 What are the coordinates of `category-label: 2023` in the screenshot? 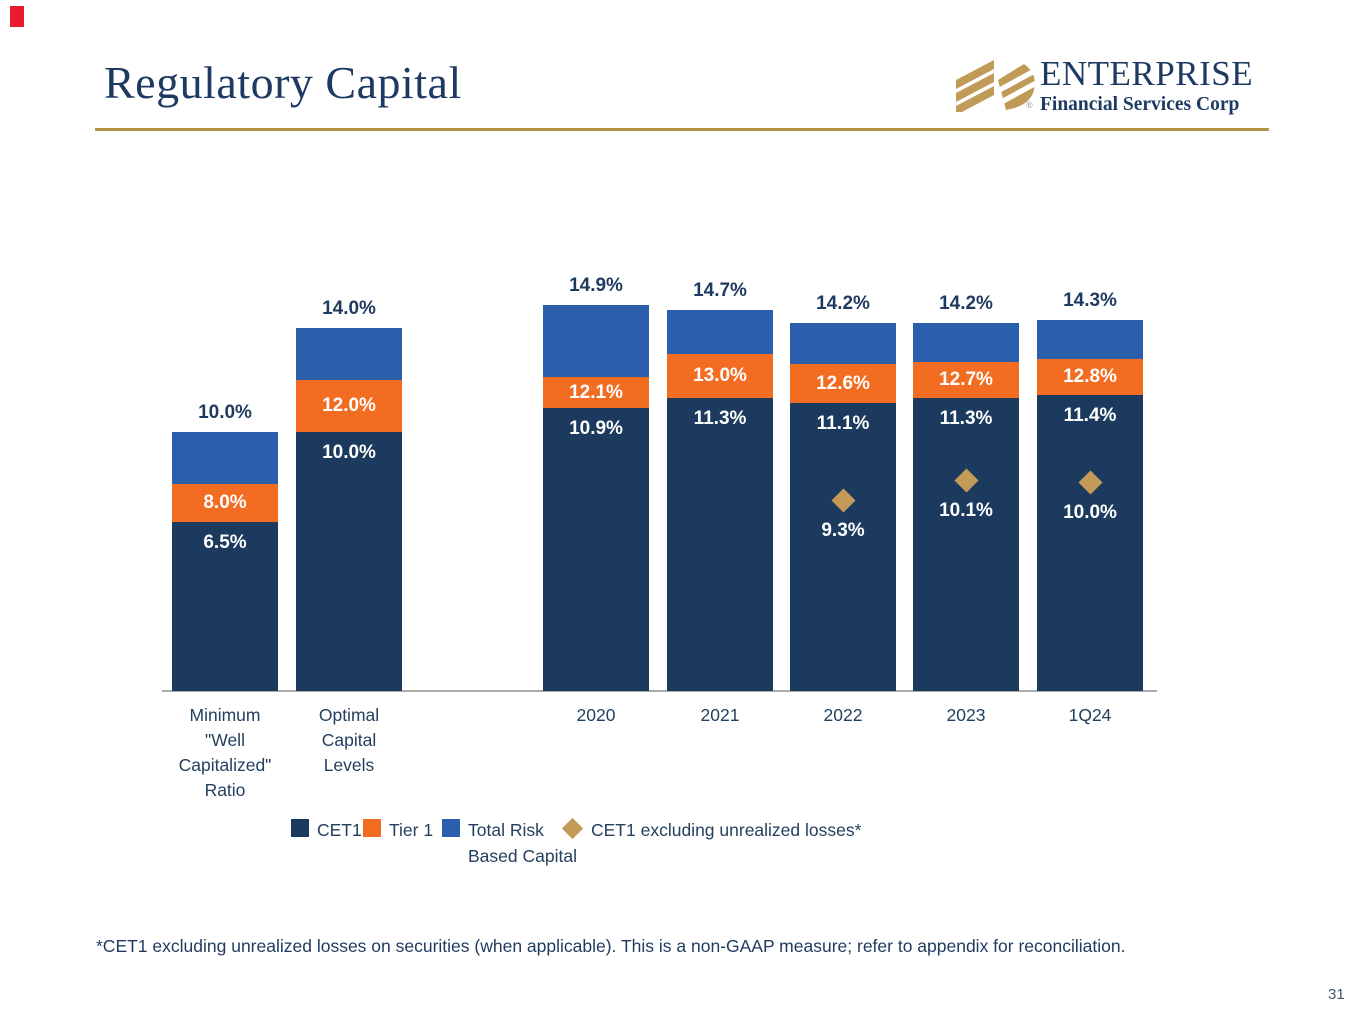 It's located at (966, 715).